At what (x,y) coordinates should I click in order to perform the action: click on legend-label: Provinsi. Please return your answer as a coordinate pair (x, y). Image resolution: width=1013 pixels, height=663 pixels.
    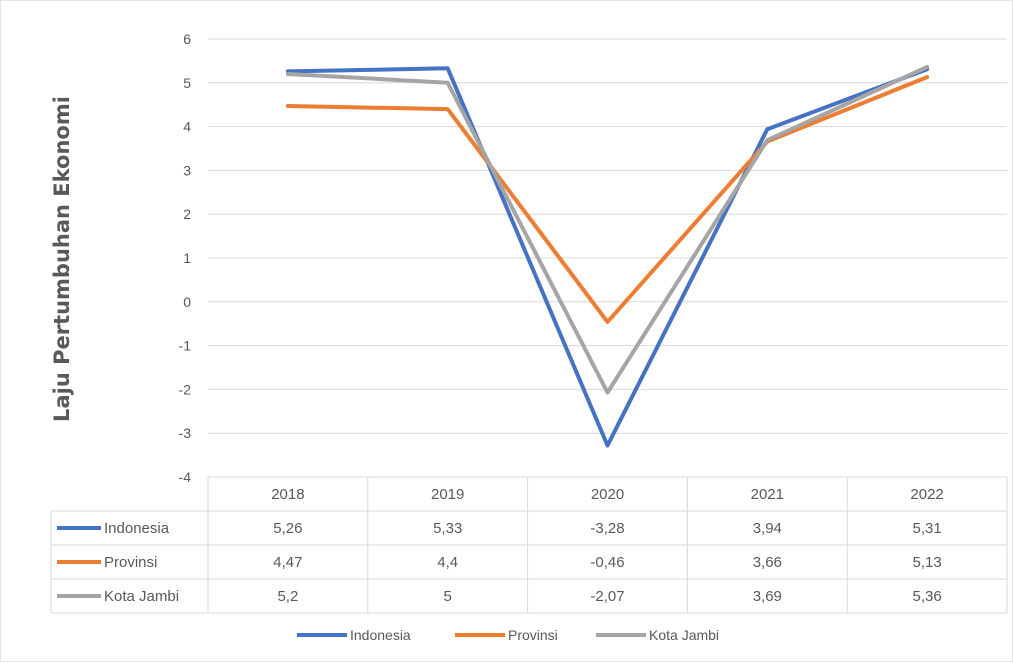
    Looking at the image, I should click on (533, 635).